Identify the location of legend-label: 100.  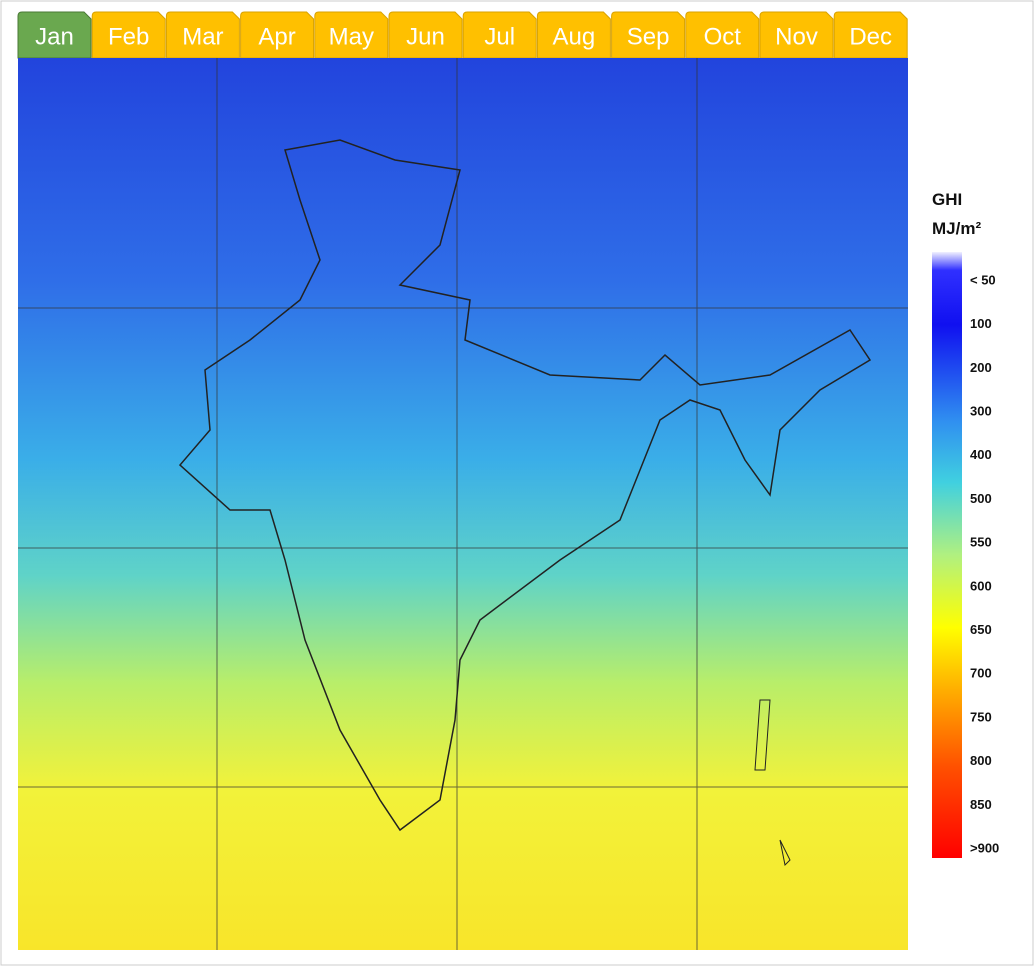
(981, 323).